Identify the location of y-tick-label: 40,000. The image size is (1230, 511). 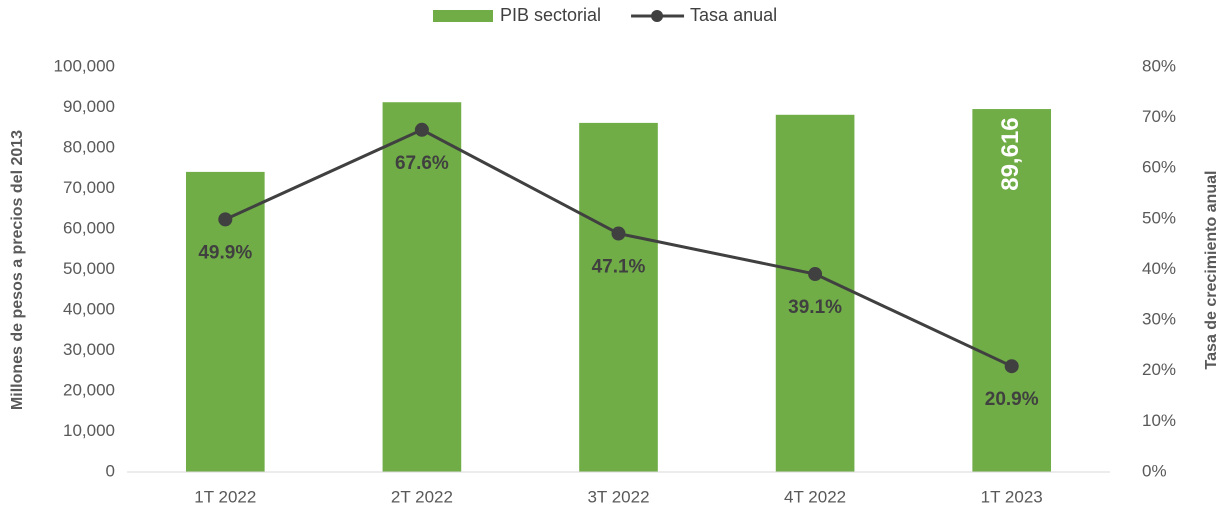
(89, 308).